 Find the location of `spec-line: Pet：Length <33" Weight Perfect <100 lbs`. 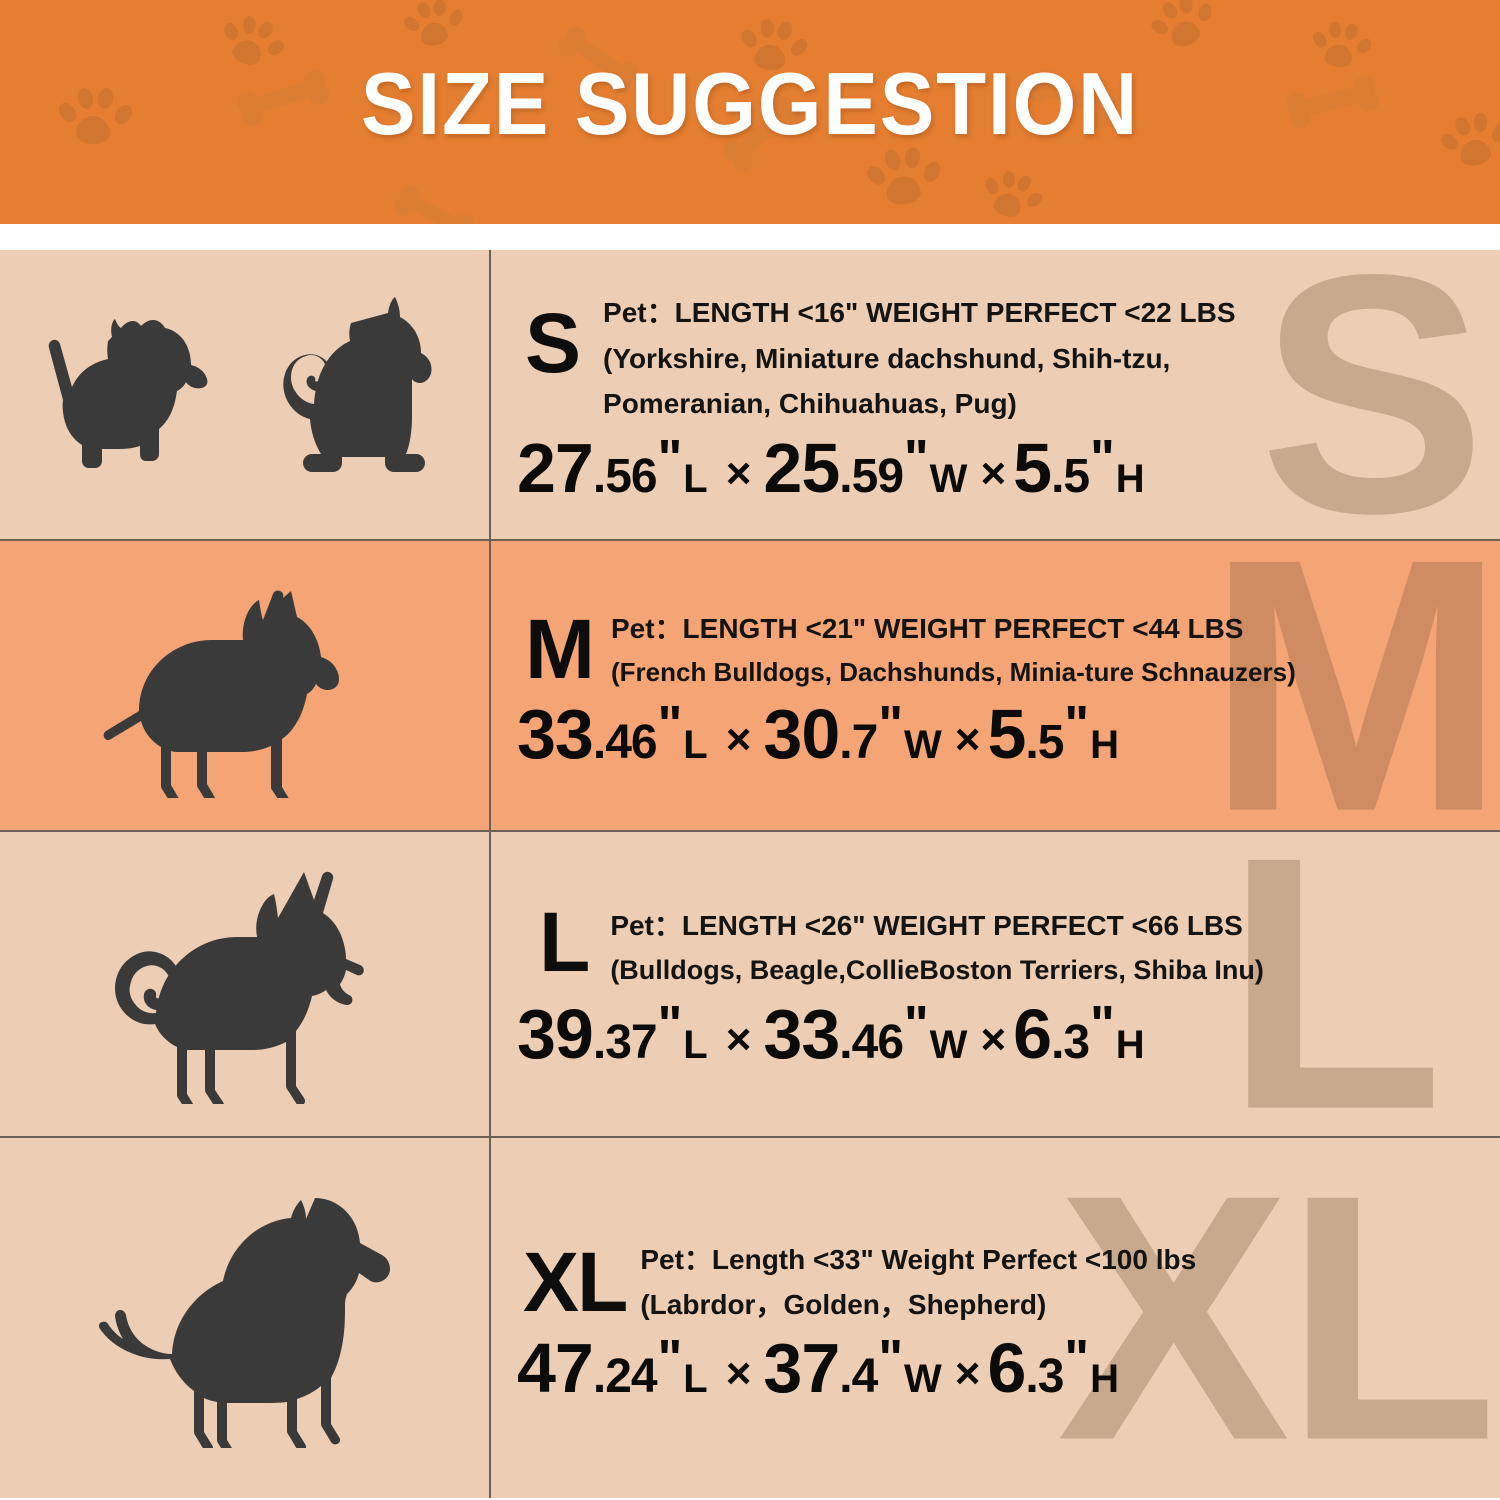

spec-line: Pet：Length <33" Weight Perfect <100 lbs is located at coordinates (918, 1259).